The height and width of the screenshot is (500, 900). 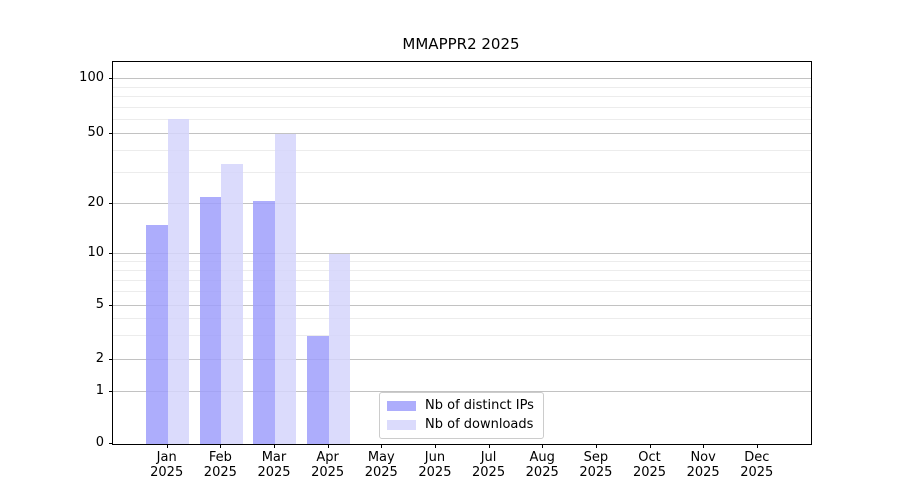 What do you see at coordinates (95, 133) in the screenshot?
I see `y-tick-label-50: 50` at bounding box center [95, 133].